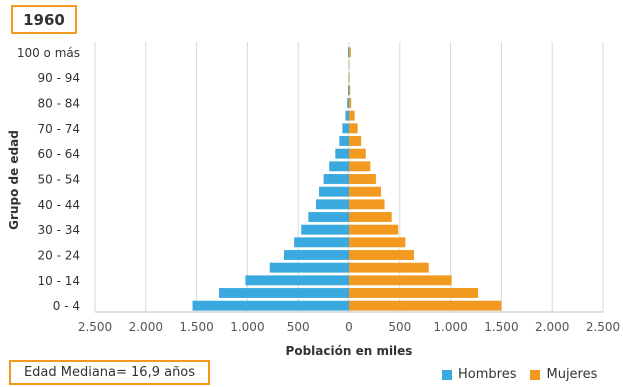  Describe the element at coordinates (66, 306) in the screenshot. I see `y-tick-label: 0 - 4` at that location.